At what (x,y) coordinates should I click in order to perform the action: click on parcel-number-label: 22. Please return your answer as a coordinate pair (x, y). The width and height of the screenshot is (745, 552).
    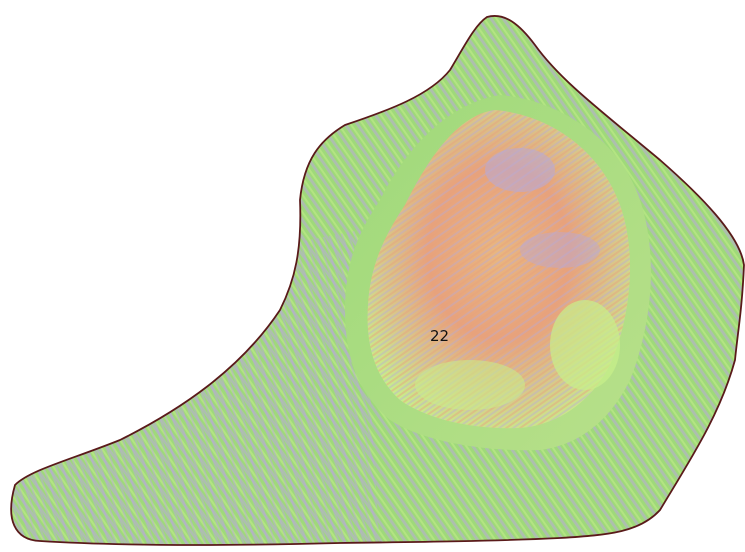
    Looking at the image, I should click on (439, 336).